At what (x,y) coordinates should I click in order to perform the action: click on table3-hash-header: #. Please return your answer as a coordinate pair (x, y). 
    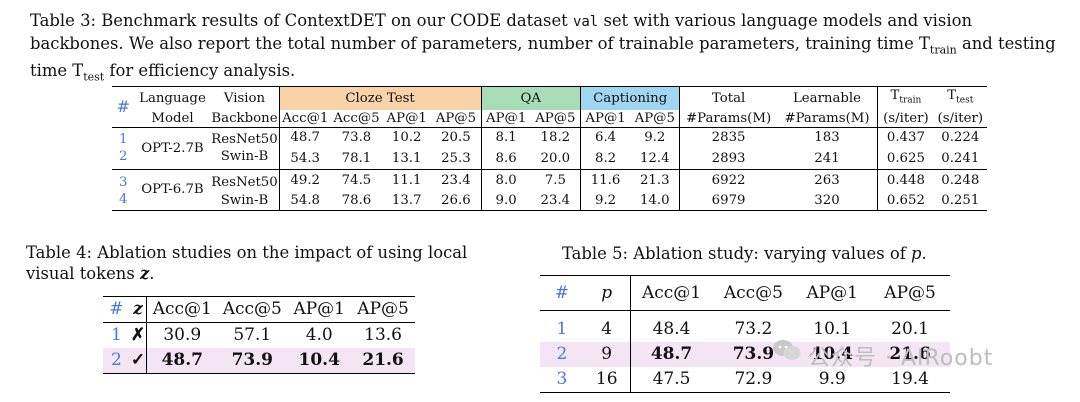
    Looking at the image, I should click on (123, 107).